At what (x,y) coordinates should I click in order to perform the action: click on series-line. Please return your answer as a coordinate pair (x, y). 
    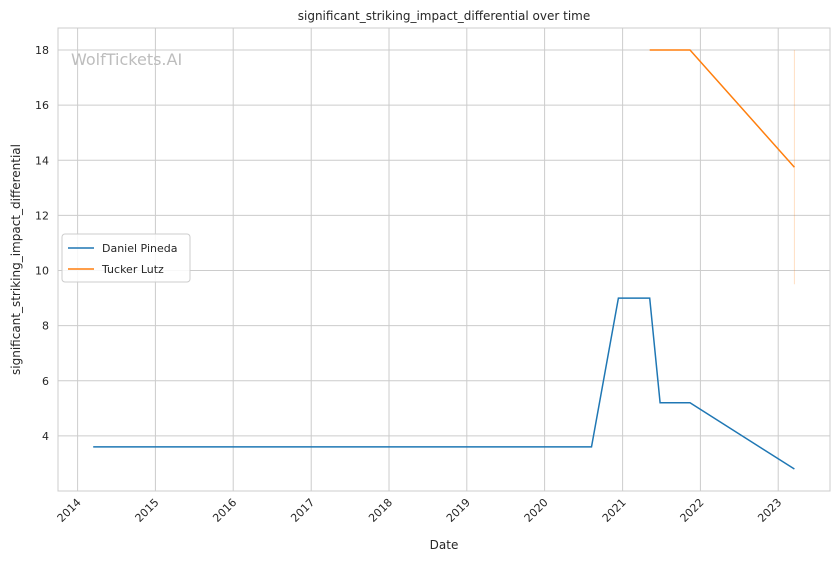
    Looking at the image, I should click on (722, 108).